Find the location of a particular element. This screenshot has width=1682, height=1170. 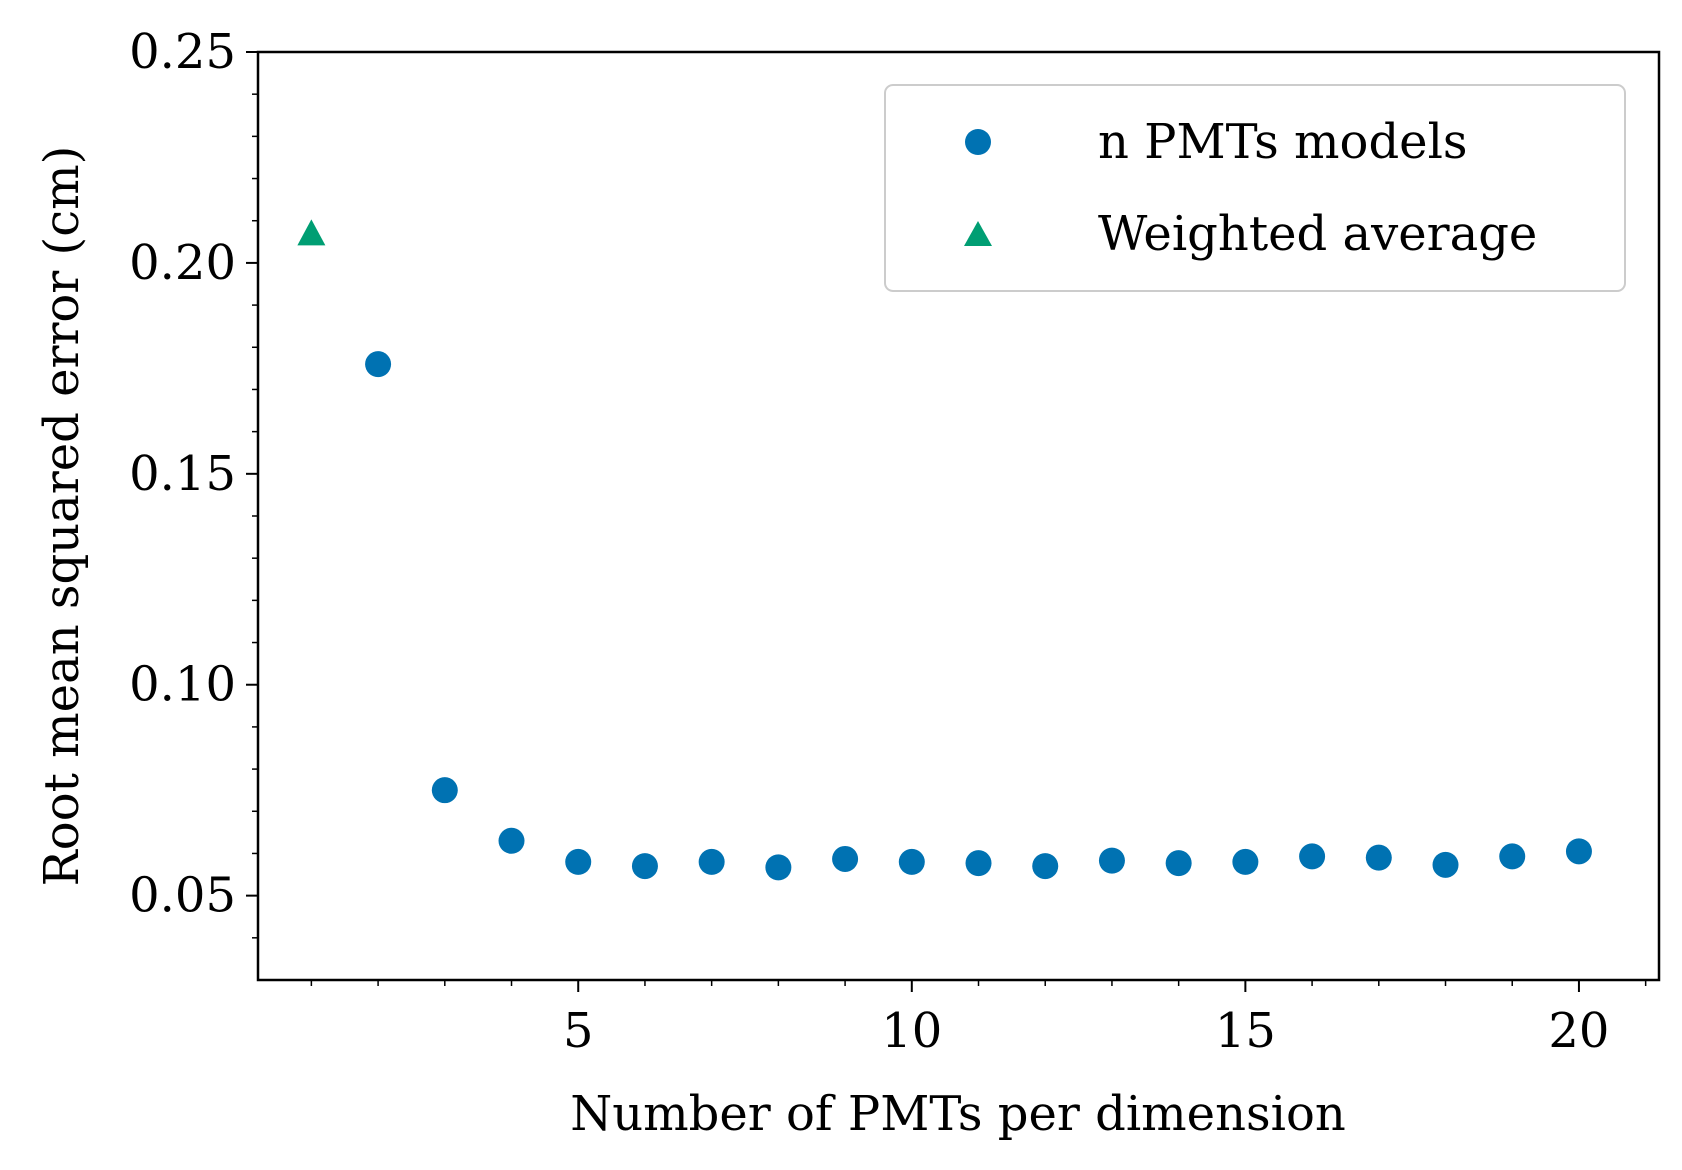

y-tick-label: 0.25 is located at coordinates (182, 52).